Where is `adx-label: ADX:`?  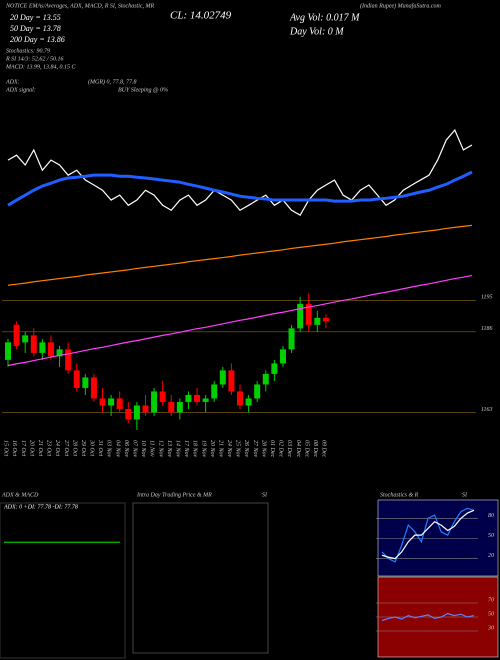 adx-label: ADX: is located at coordinates (12, 82).